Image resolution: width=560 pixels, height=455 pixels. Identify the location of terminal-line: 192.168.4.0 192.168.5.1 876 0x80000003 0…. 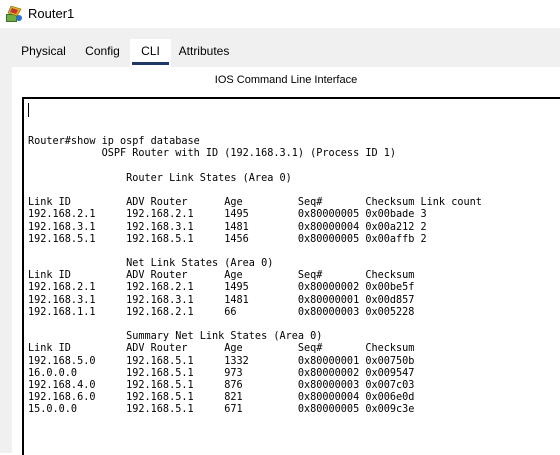
(221, 385).